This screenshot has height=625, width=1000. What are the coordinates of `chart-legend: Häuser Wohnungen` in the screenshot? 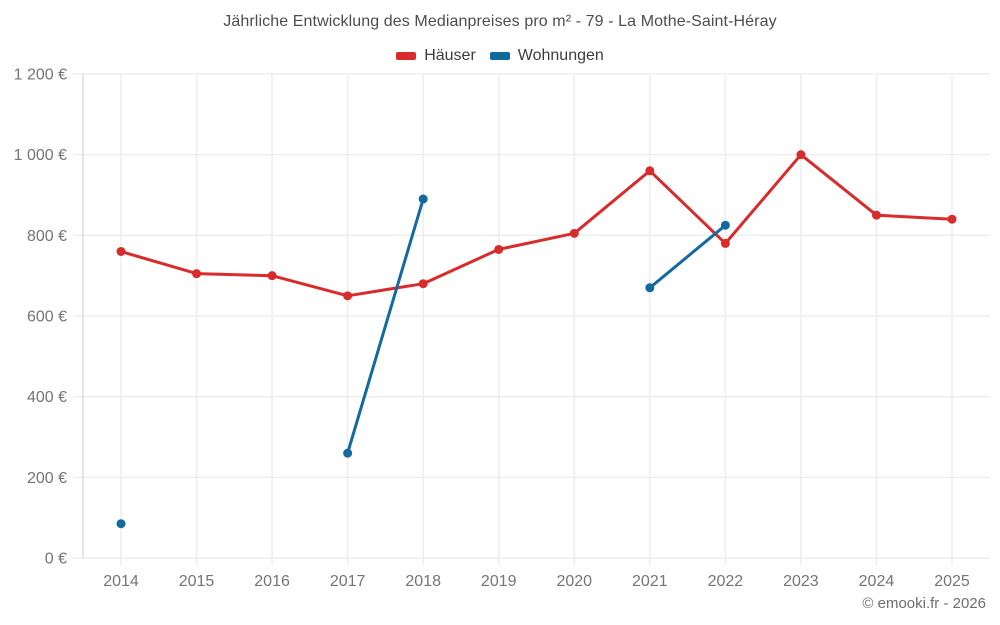 It's located at (500, 56).